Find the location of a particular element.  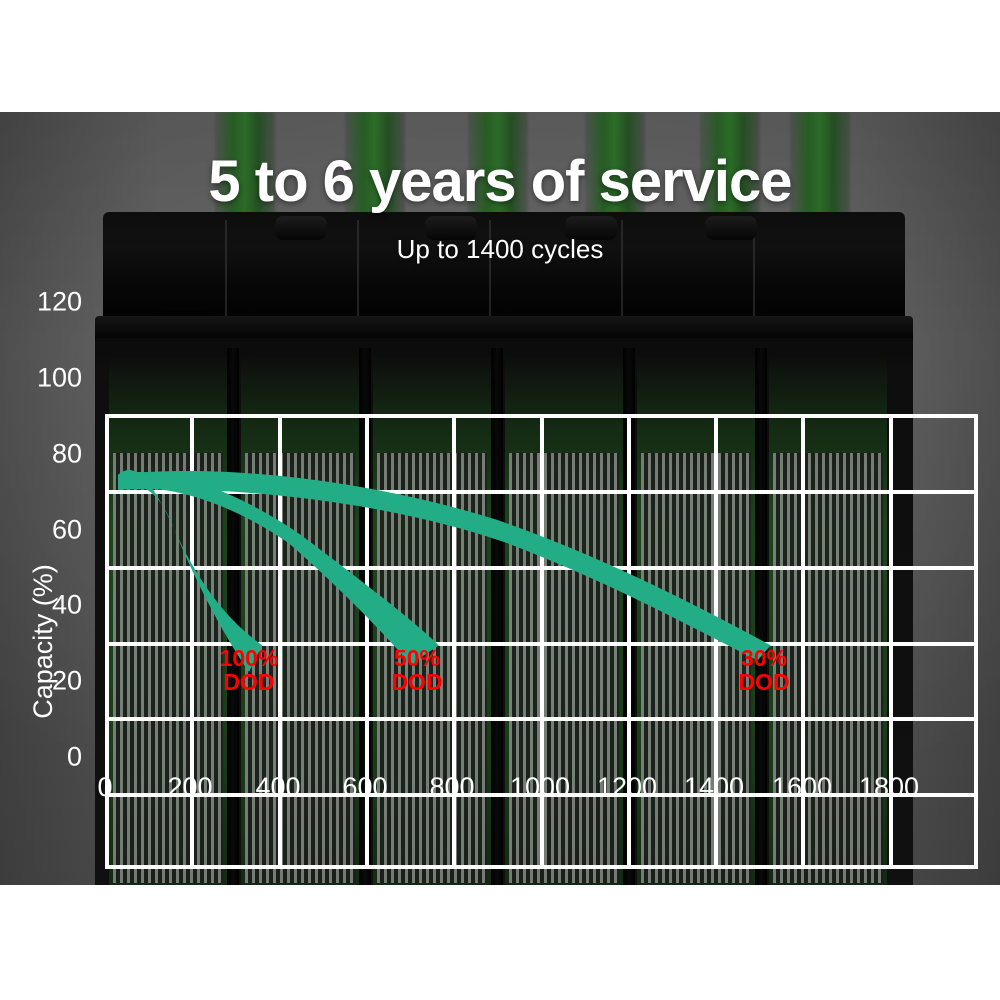

band-50-dod is located at coordinates (278, 568).